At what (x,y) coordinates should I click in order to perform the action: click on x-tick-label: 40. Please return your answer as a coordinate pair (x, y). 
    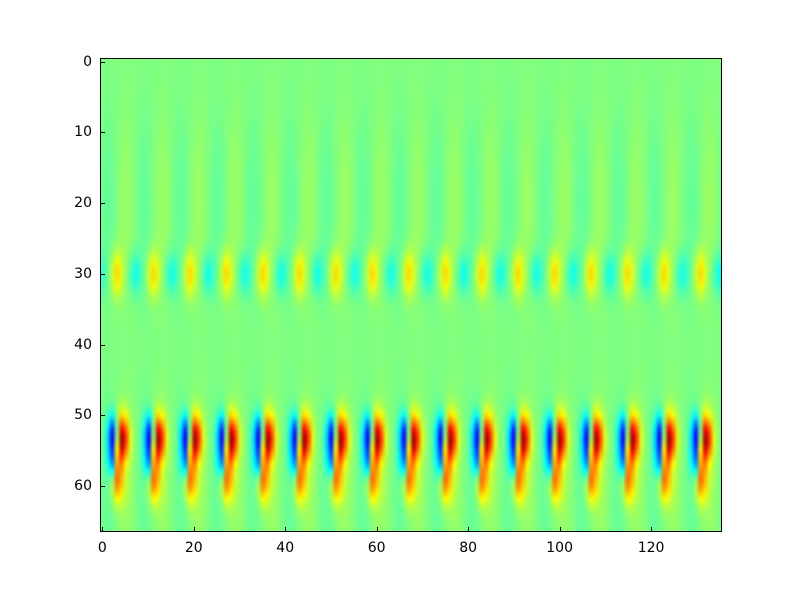
    Looking at the image, I should click on (285, 548).